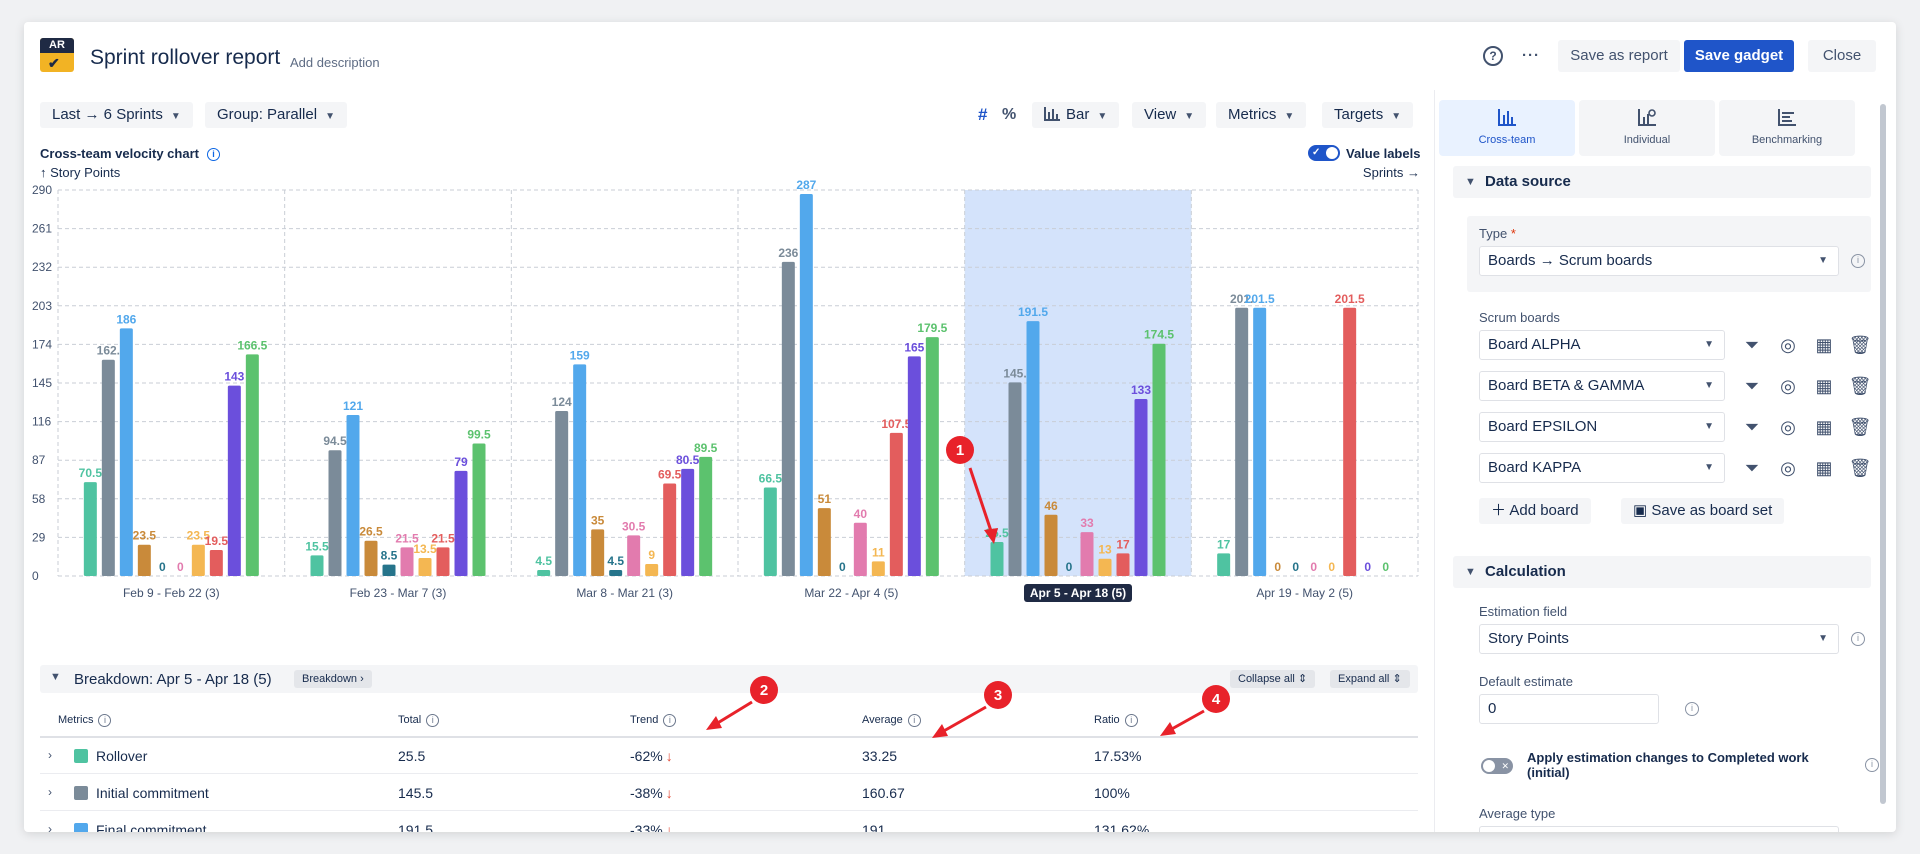 Image resolution: width=1920 pixels, height=854 pixels. What do you see at coordinates (1602, 468) in the screenshot?
I see `board-select: Board KAPPA ▼` at bounding box center [1602, 468].